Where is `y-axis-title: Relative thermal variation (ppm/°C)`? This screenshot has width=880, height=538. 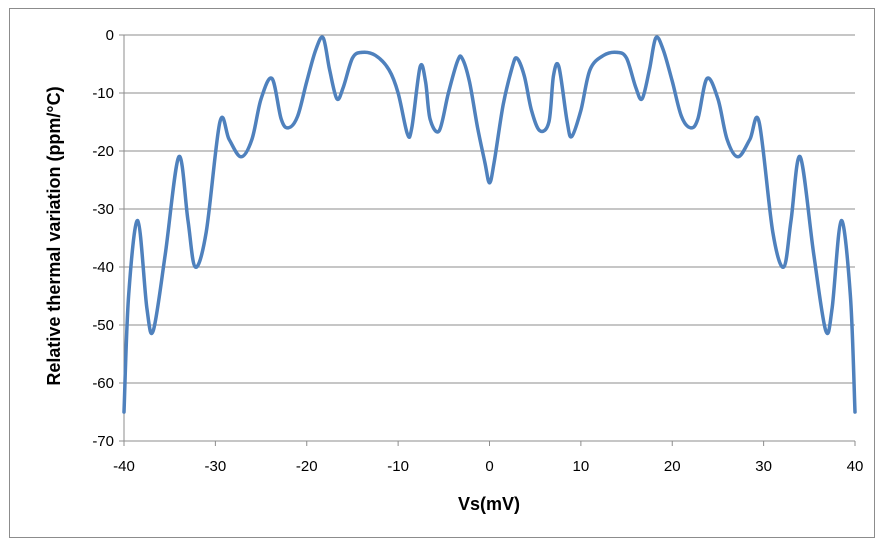 y-axis-title: Relative thermal variation (ppm/°C) is located at coordinates (54, 235).